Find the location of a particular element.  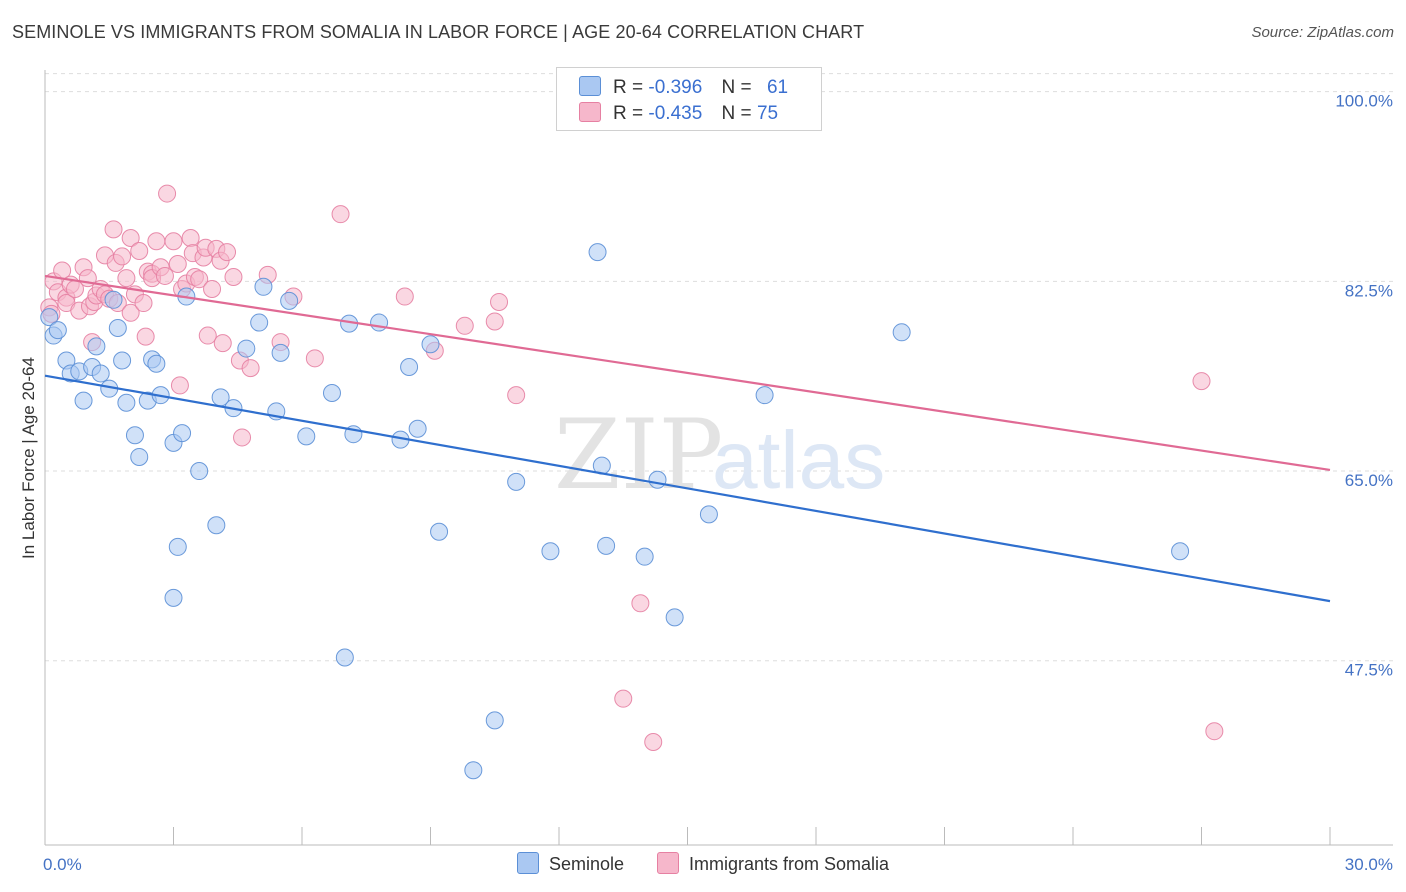

series-legend: Seminole Immigrants from Somalia is located at coordinates (703, 863).